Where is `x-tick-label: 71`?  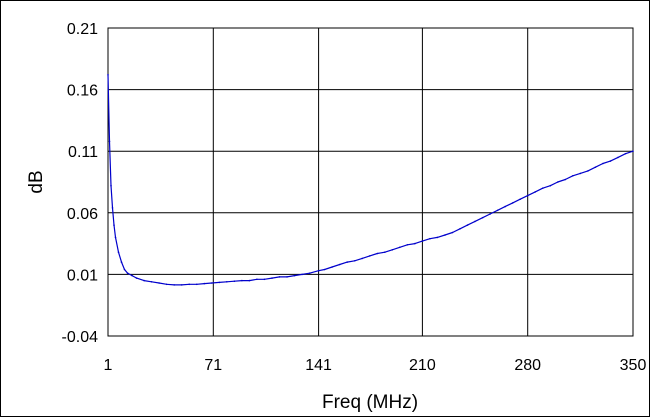
x-tick-label: 71 is located at coordinates (213, 365).